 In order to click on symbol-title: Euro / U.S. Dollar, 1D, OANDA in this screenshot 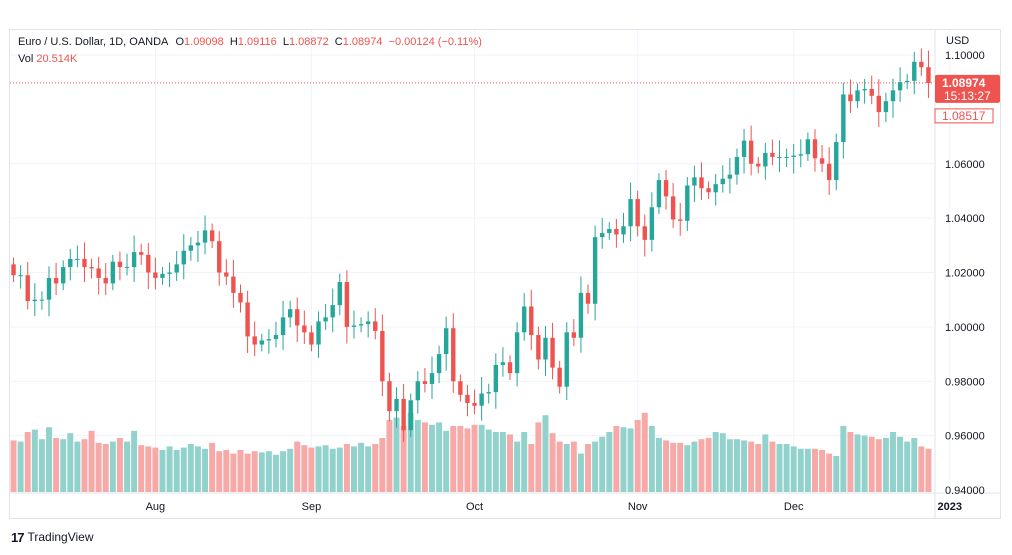, I will do `click(93, 42)`.